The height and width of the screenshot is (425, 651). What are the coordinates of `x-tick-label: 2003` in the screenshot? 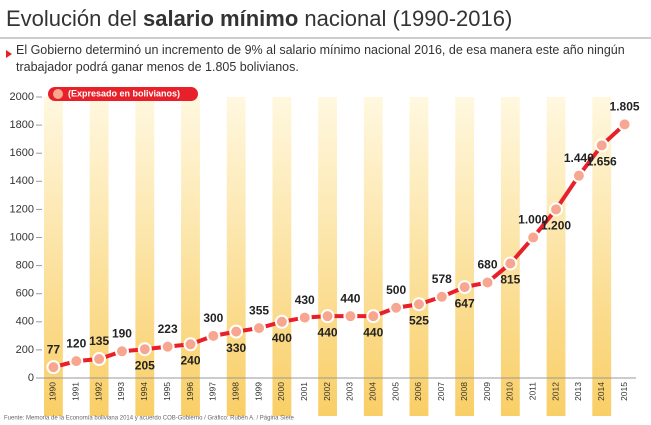 It's located at (350, 391).